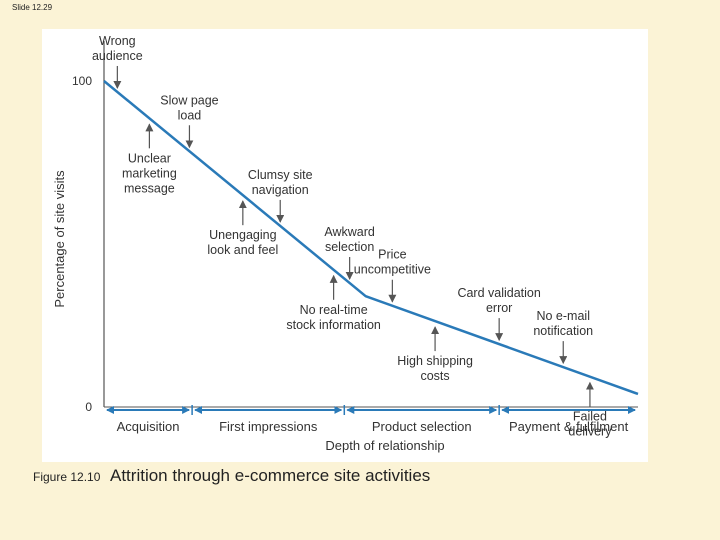 The height and width of the screenshot is (540, 720). What do you see at coordinates (117, 41) in the screenshot?
I see `annotation-label: Wrong` at bounding box center [117, 41].